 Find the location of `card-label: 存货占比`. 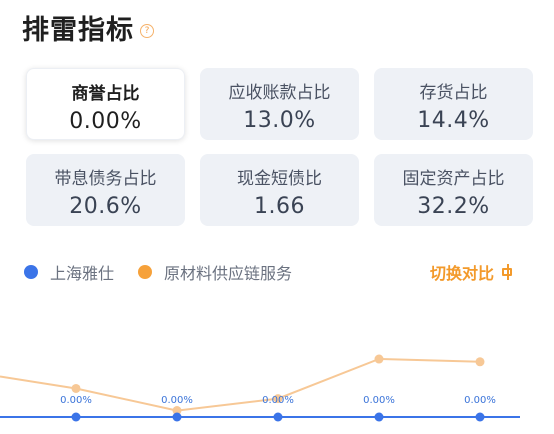

card-label: 存货占比 is located at coordinates (453, 93).